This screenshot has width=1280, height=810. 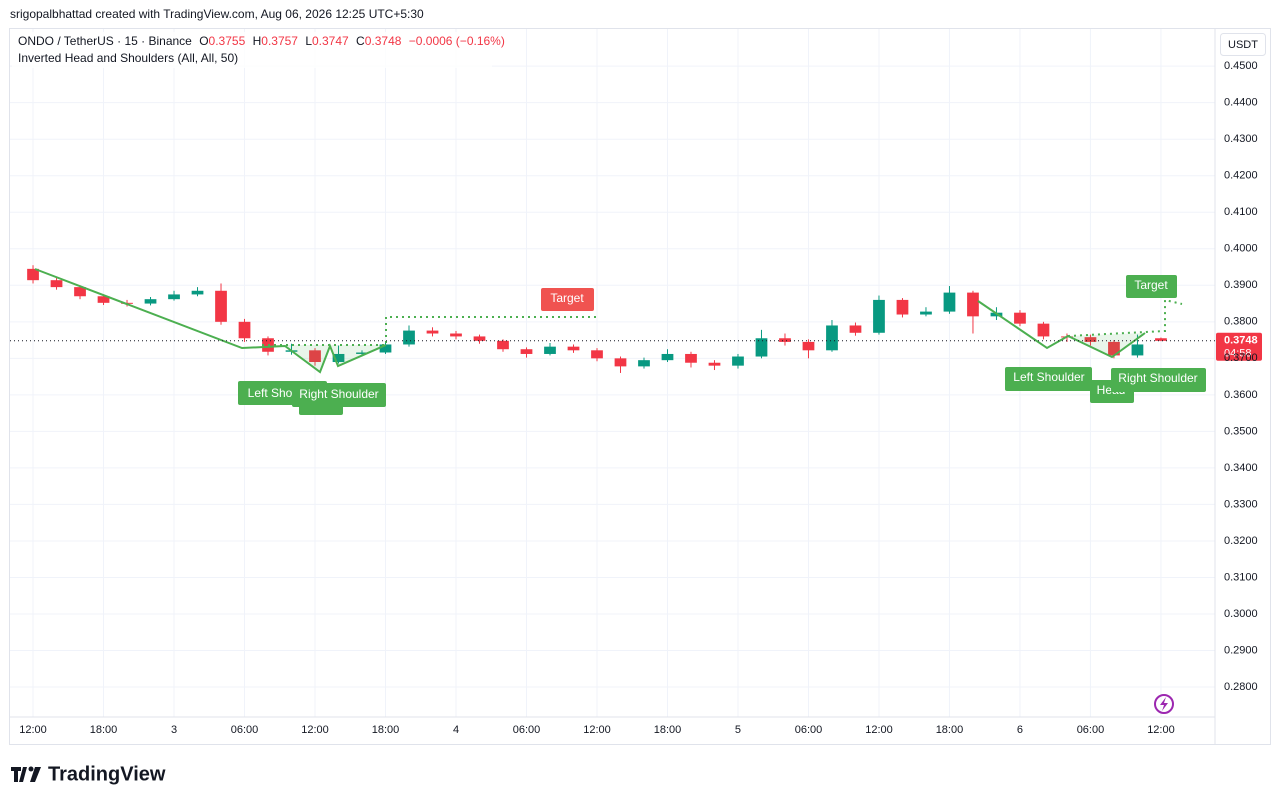 I want to click on legend-key: C, so click(x=360, y=41).